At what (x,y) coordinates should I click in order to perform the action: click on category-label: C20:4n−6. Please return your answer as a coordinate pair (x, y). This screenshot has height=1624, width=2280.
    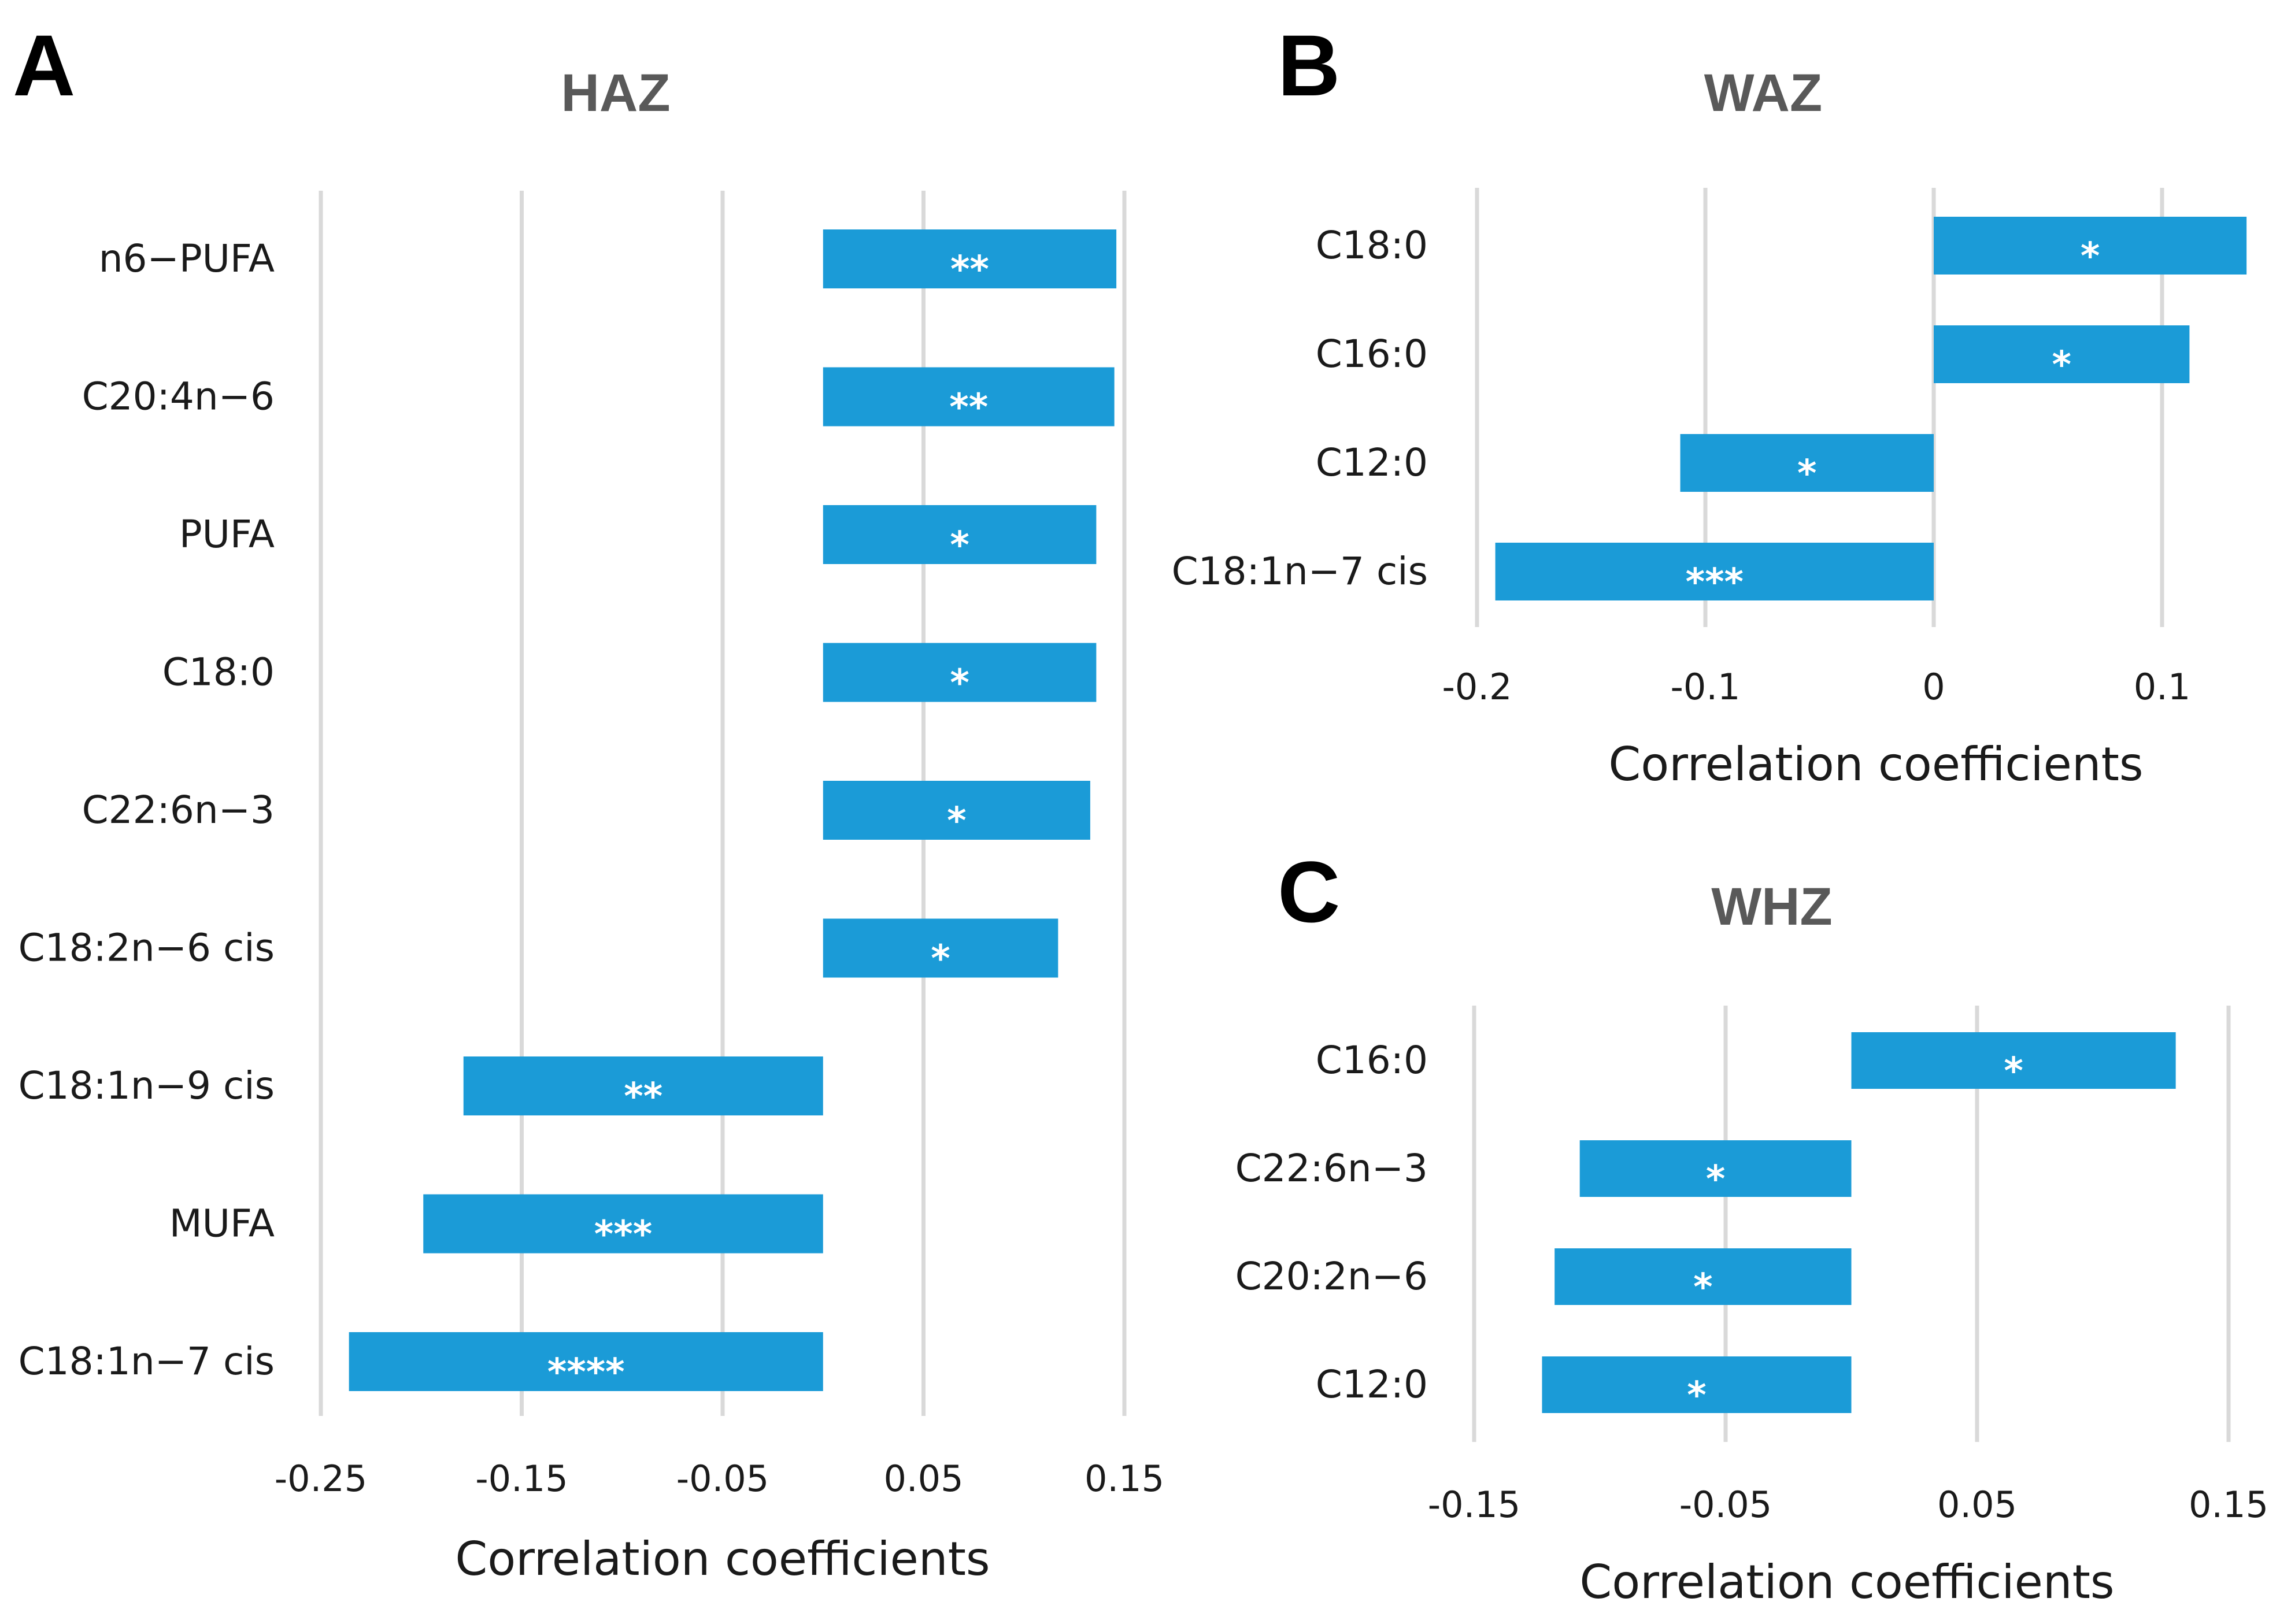
    Looking at the image, I should click on (178, 397).